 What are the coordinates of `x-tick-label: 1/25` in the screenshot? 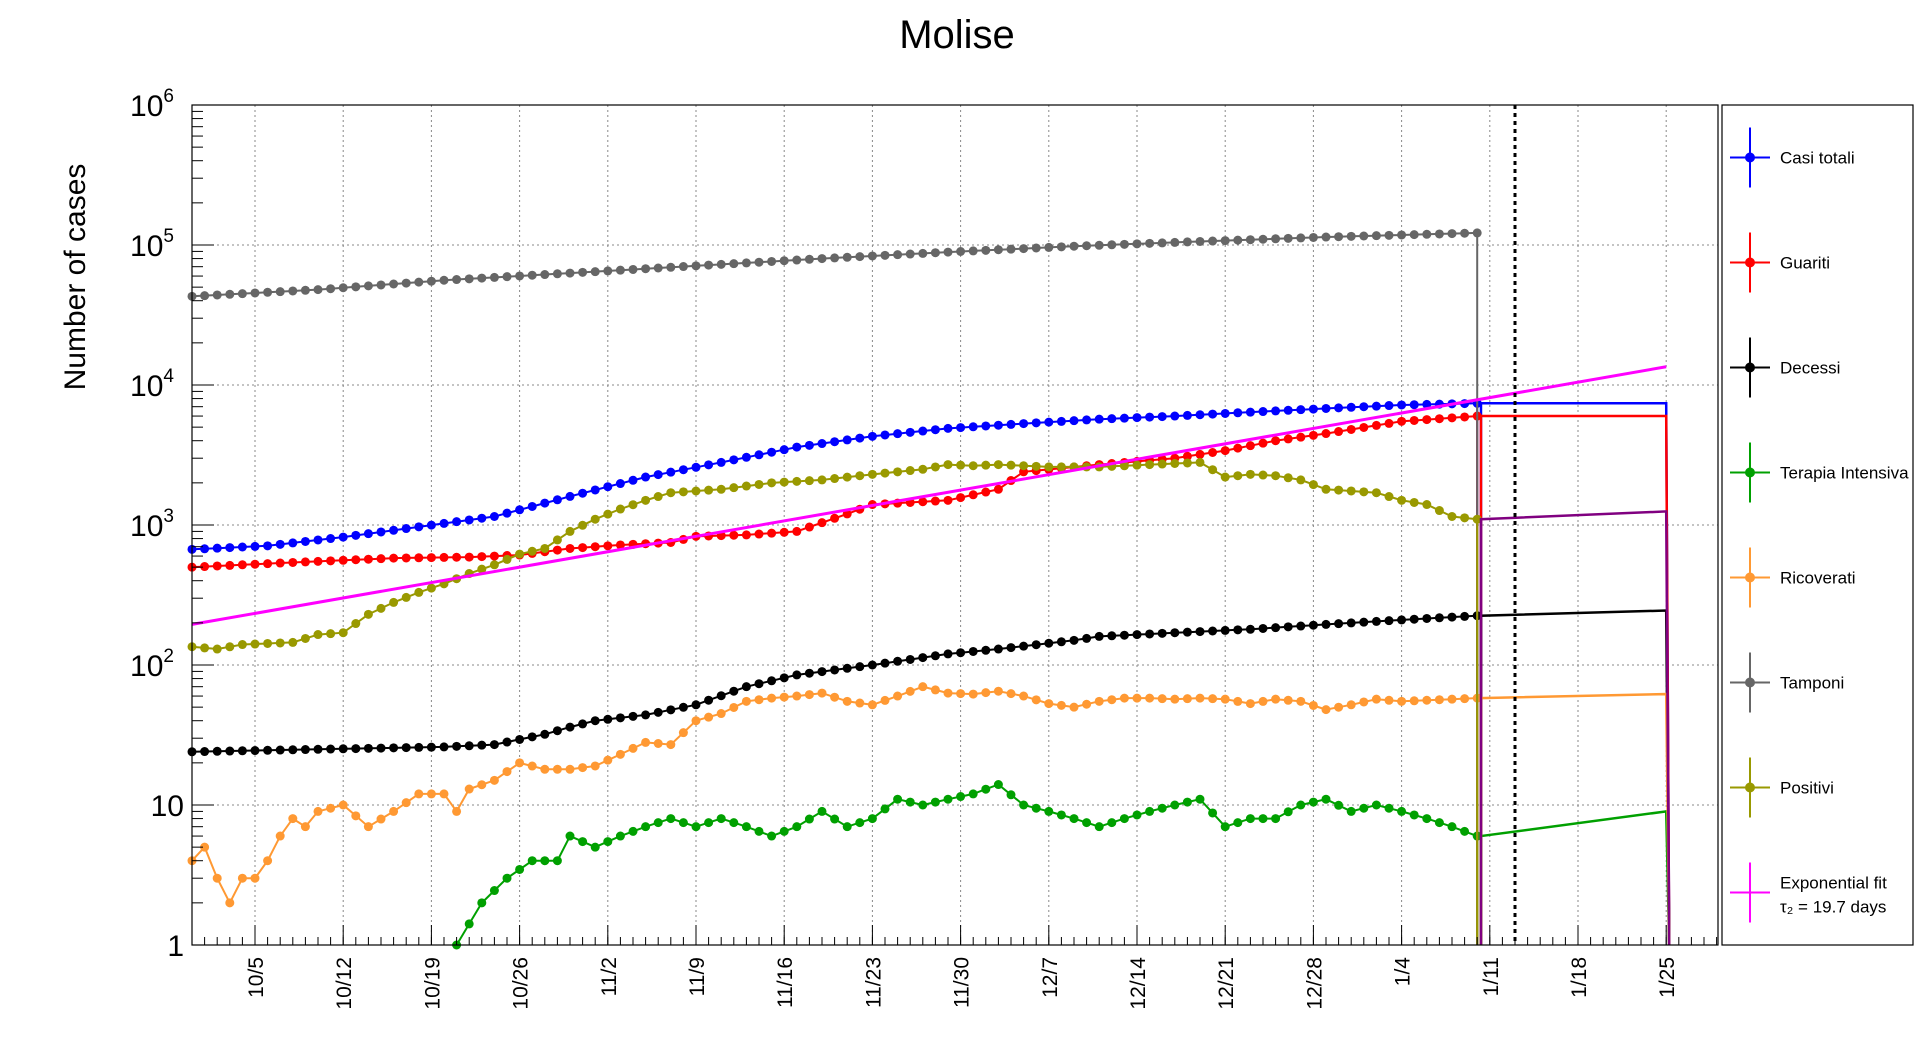 It's located at (1667, 977).